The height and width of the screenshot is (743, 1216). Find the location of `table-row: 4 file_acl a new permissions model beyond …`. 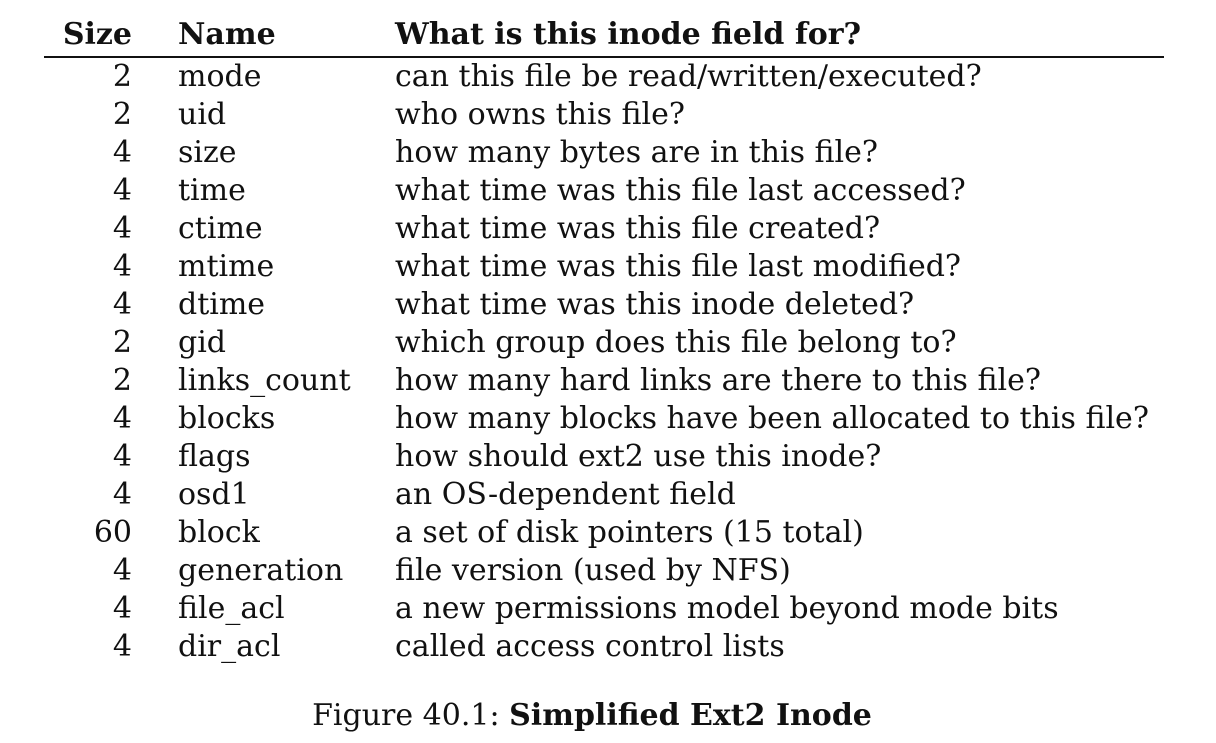

table-row: 4 file_acl a new permissions model beyond … is located at coordinates (604, 609).